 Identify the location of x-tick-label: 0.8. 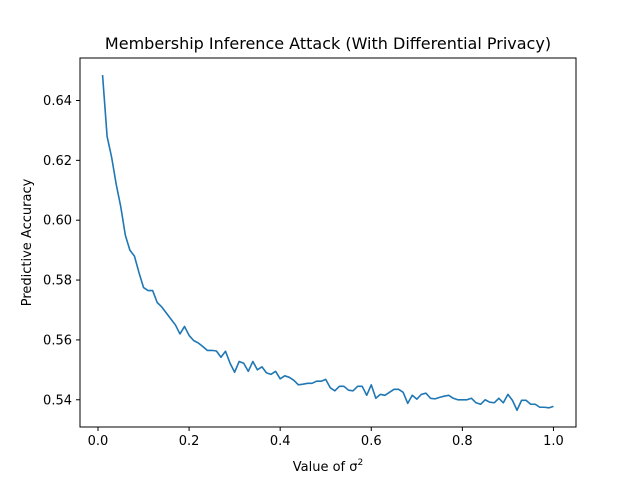
(462, 441).